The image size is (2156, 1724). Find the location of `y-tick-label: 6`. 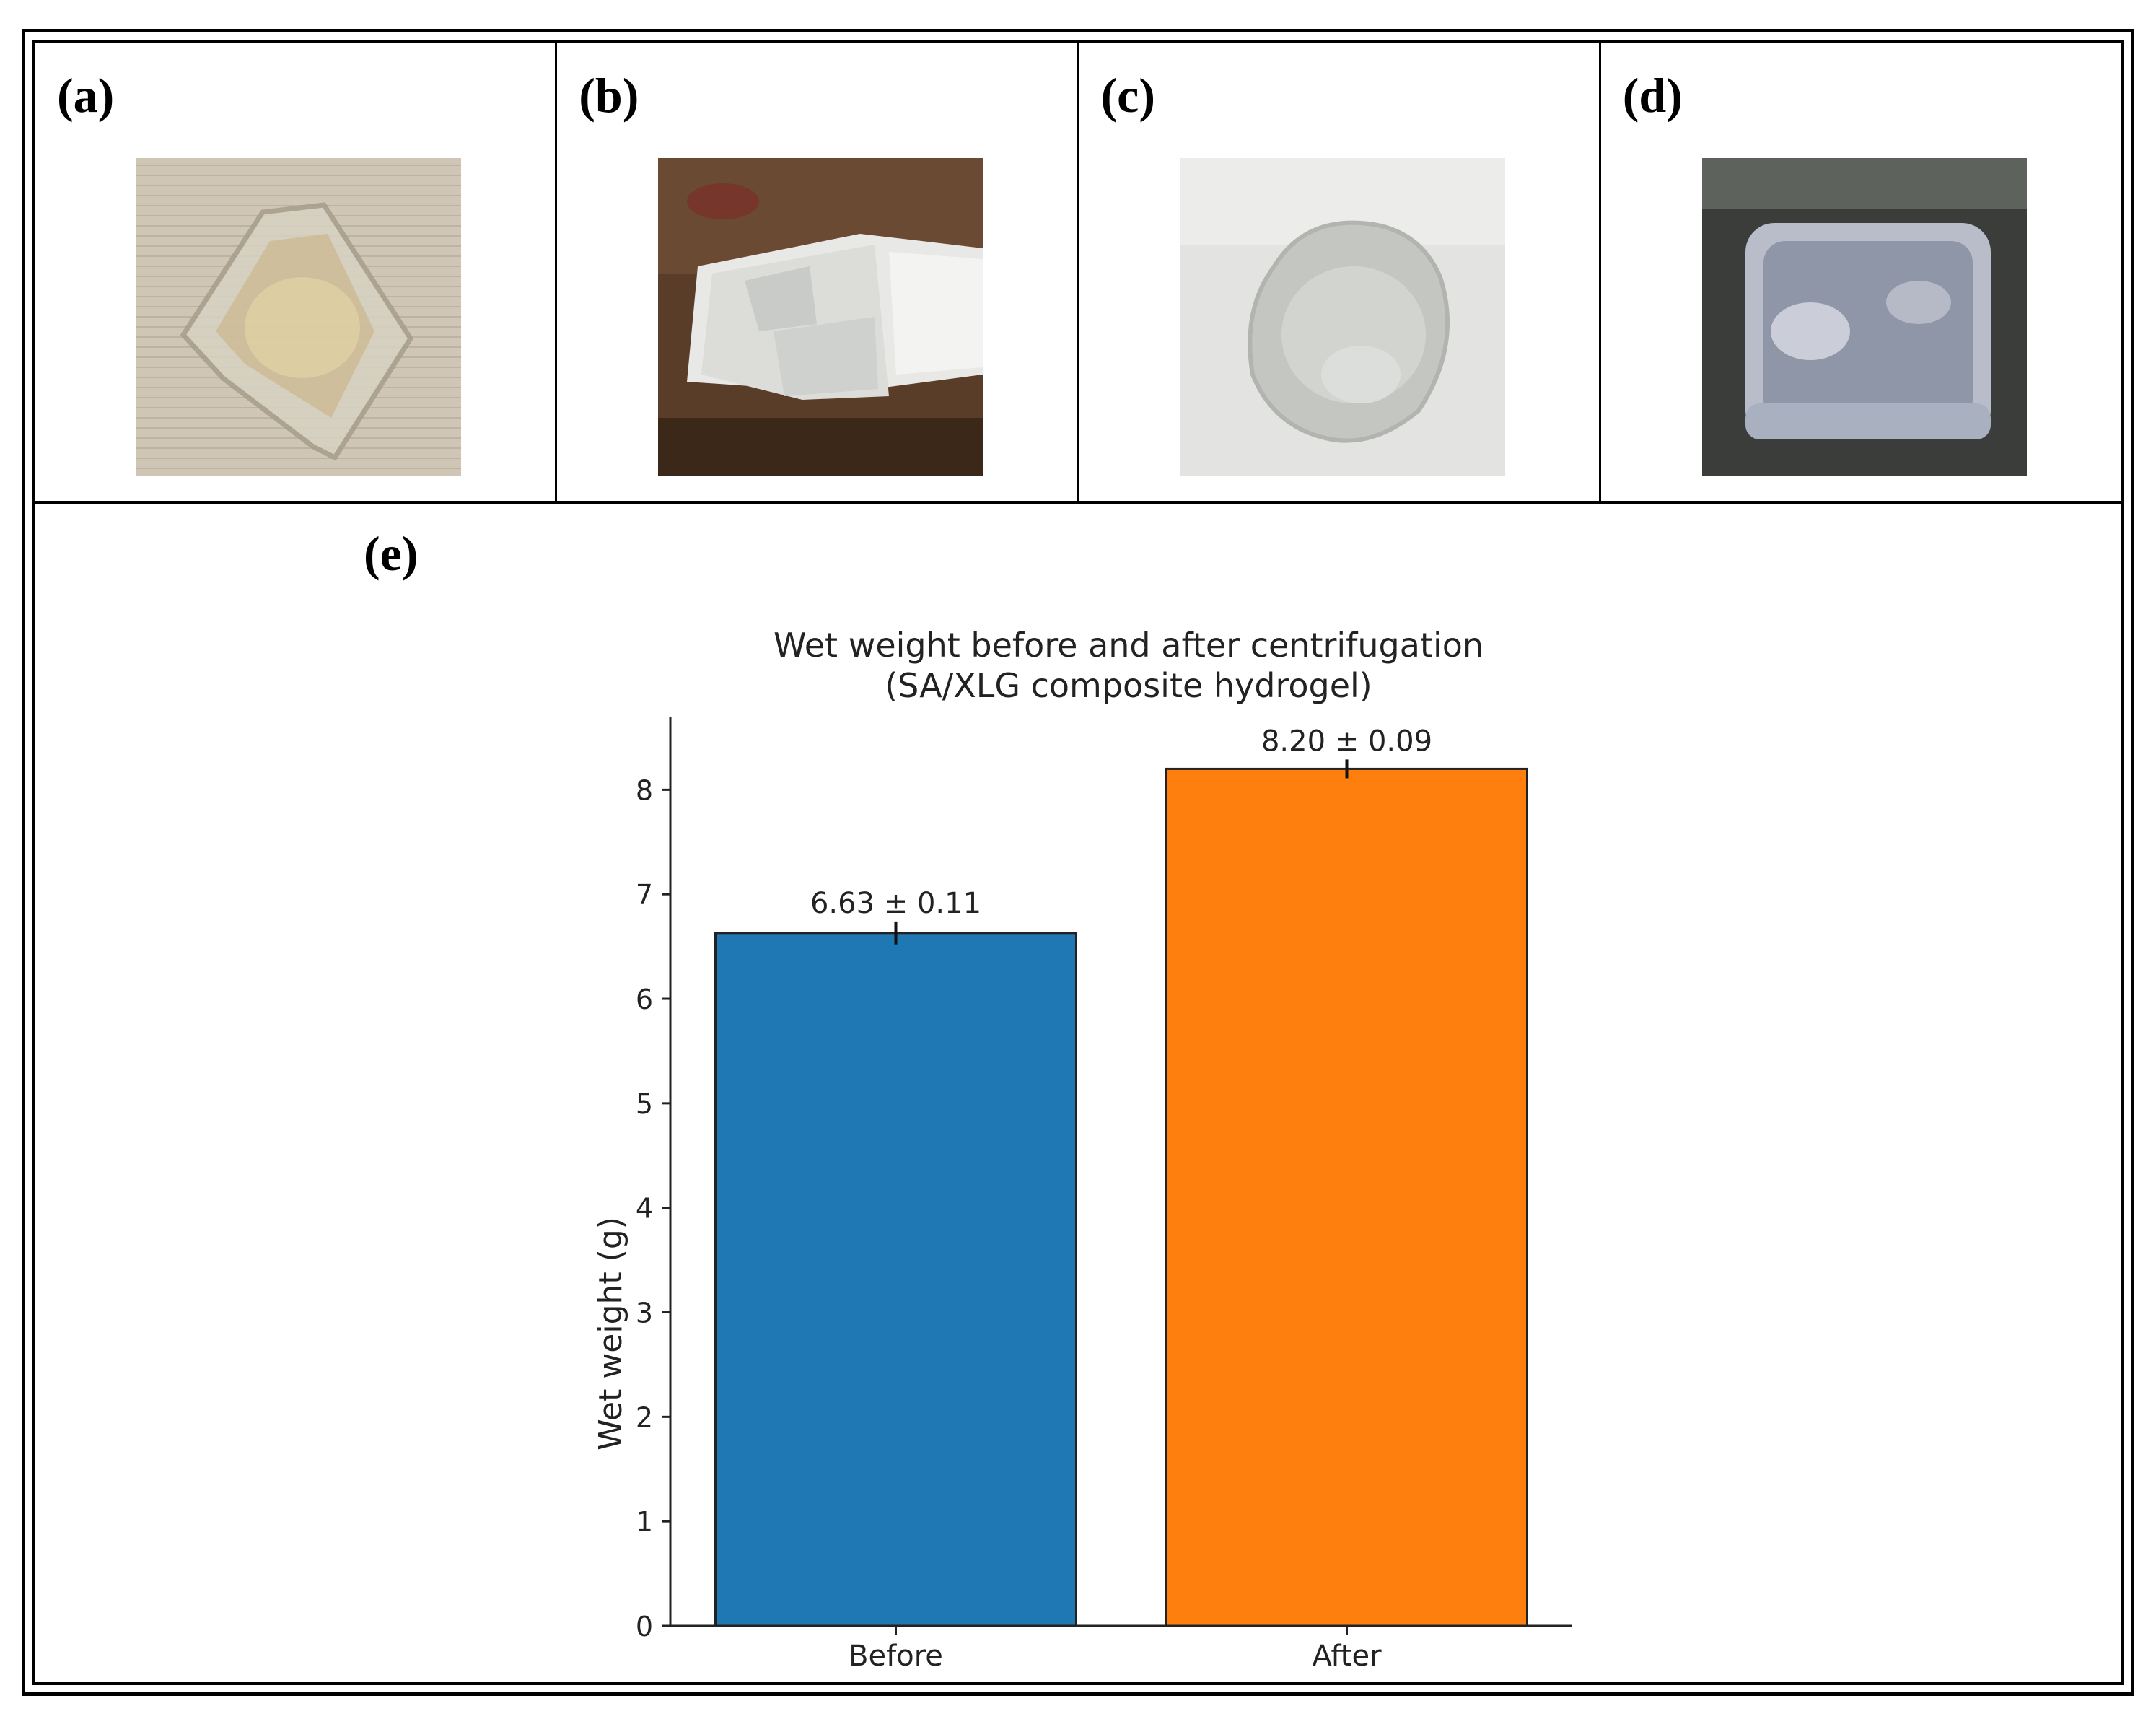

y-tick-label: 6 is located at coordinates (644, 999).